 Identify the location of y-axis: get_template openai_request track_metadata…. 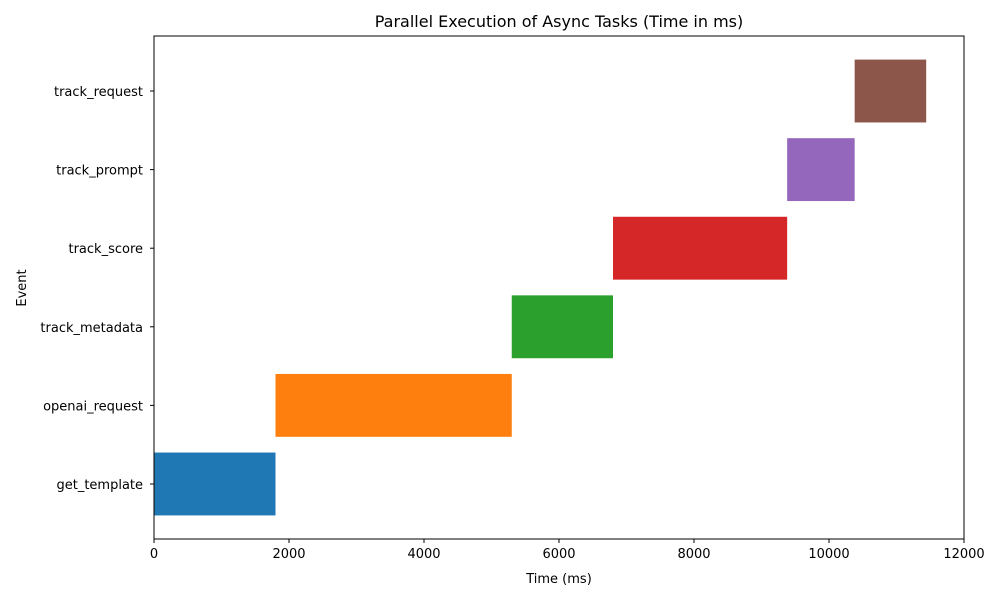
(97, 289).